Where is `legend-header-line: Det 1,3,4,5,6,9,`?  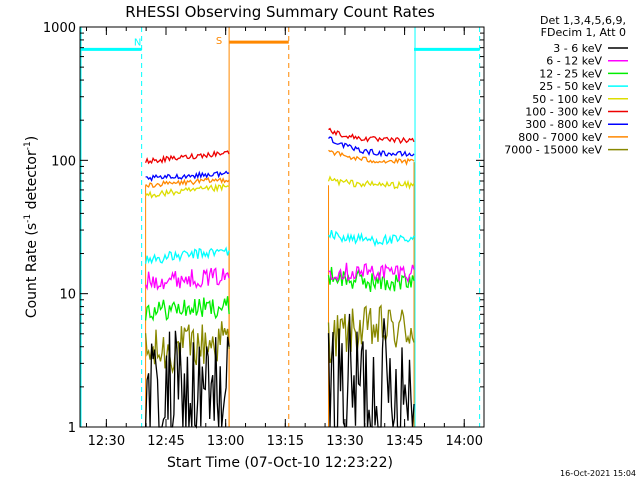
legend-header-line: Det 1,3,4,5,6,9, is located at coordinates (583, 20).